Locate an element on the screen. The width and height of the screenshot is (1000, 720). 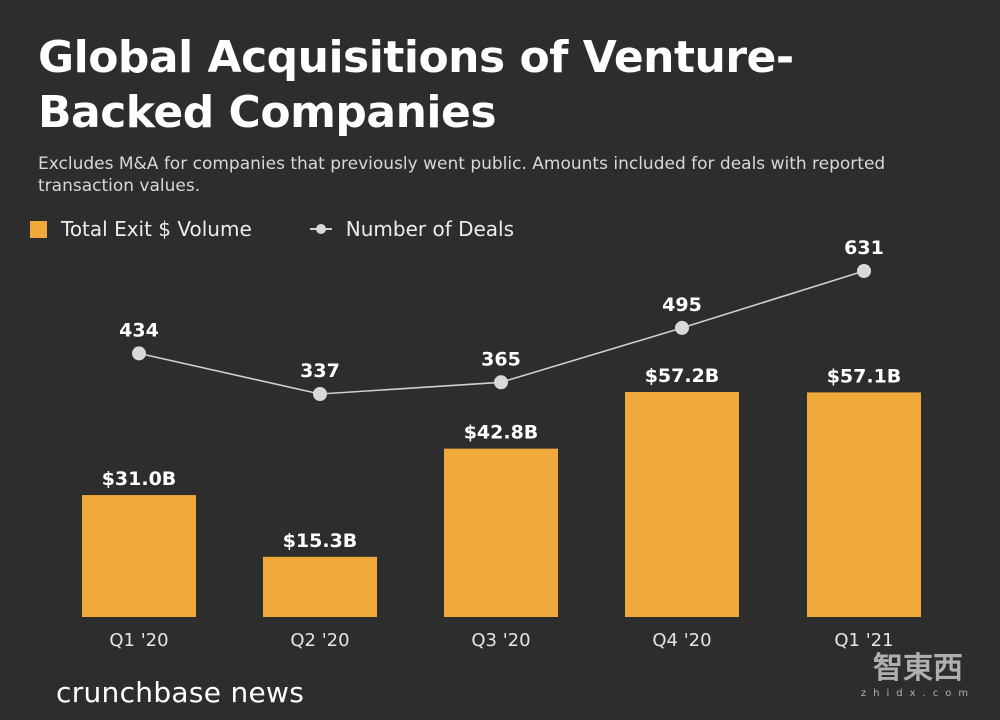
legend-item-exit-volume: Total Exit $ Volume is located at coordinates (141, 229).